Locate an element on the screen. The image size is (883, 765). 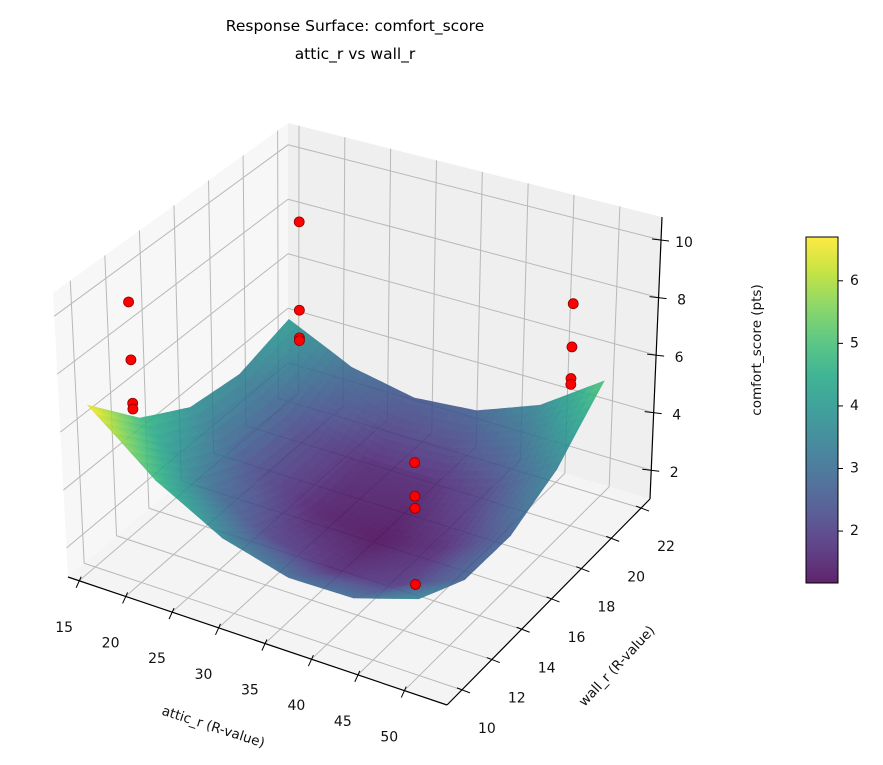
z-axis-line is located at coordinates (656, 358).